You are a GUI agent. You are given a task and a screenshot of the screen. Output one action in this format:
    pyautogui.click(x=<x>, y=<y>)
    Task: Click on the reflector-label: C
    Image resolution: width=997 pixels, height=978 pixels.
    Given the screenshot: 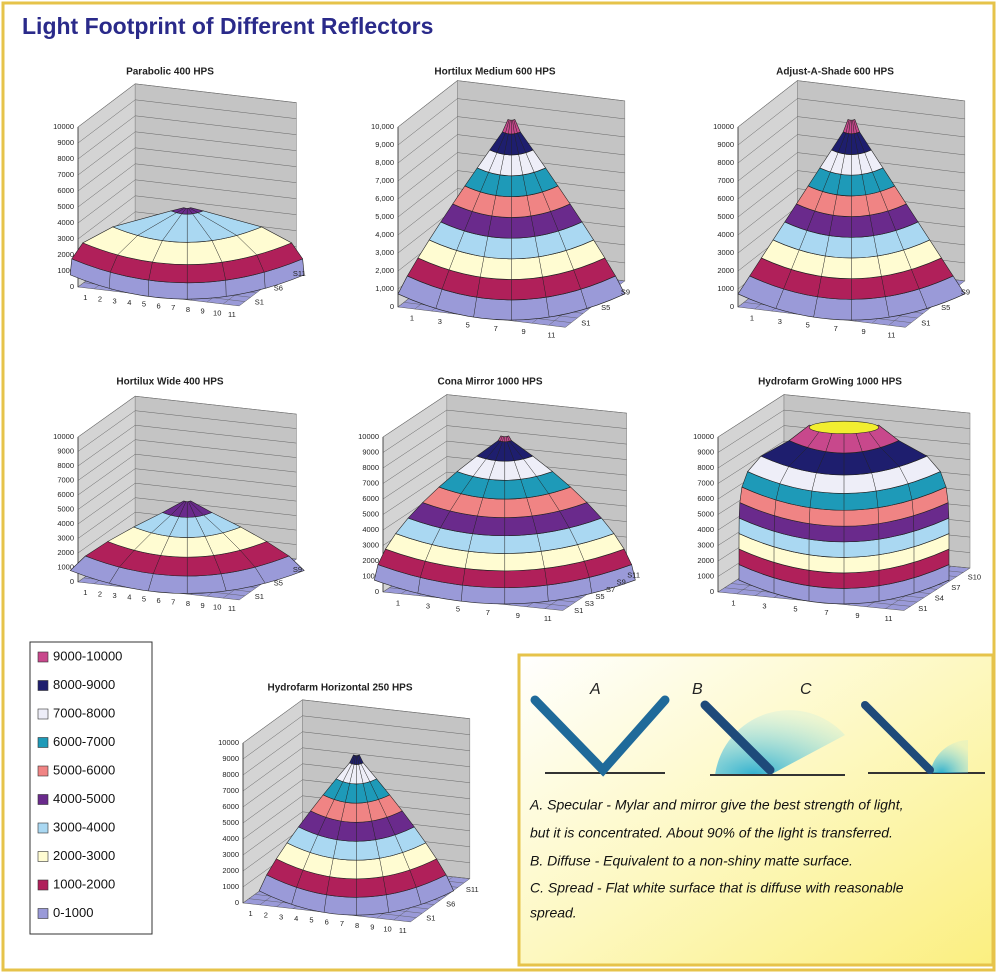 What is the action you would take?
    pyautogui.click(x=806, y=689)
    